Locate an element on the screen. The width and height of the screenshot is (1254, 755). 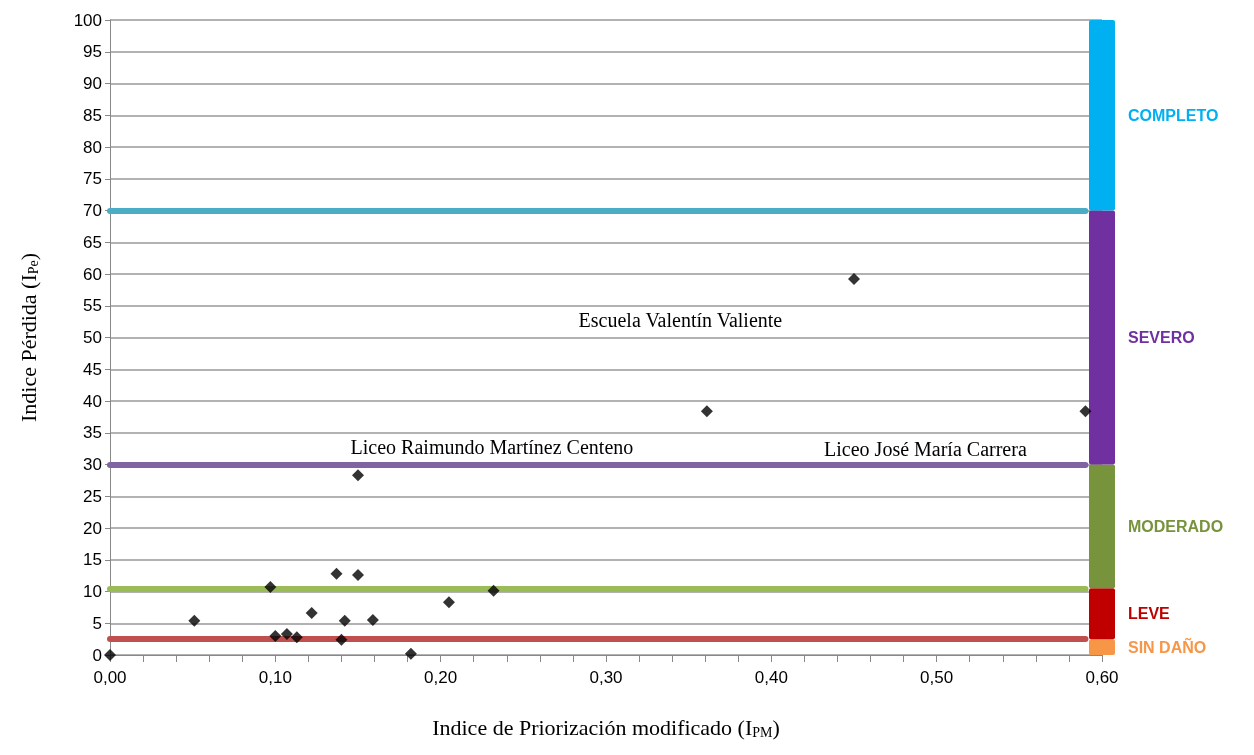
x-tick-label: 0,00 is located at coordinates (110, 677).